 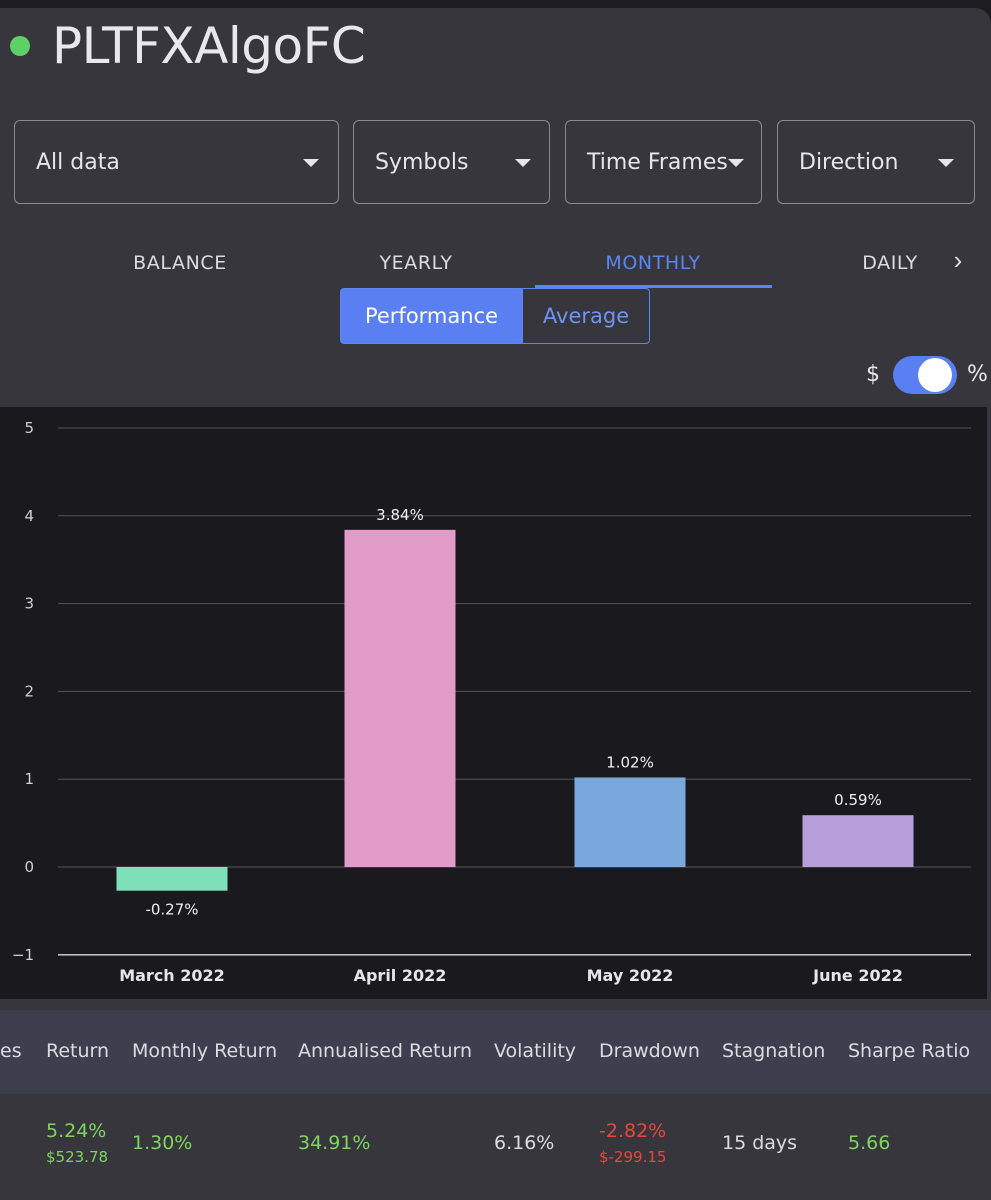 What do you see at coordinates (29, 604) in the screenshot?
I see `y-tick-label: 3` at bounding box center [29, 604].